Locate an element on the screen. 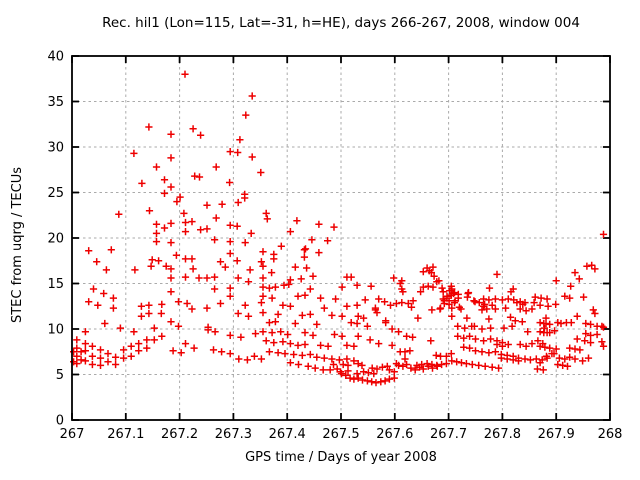 This screenshot has width=640, height=480. x-tick-label: 267.7 is located at coordinates (448, 434).